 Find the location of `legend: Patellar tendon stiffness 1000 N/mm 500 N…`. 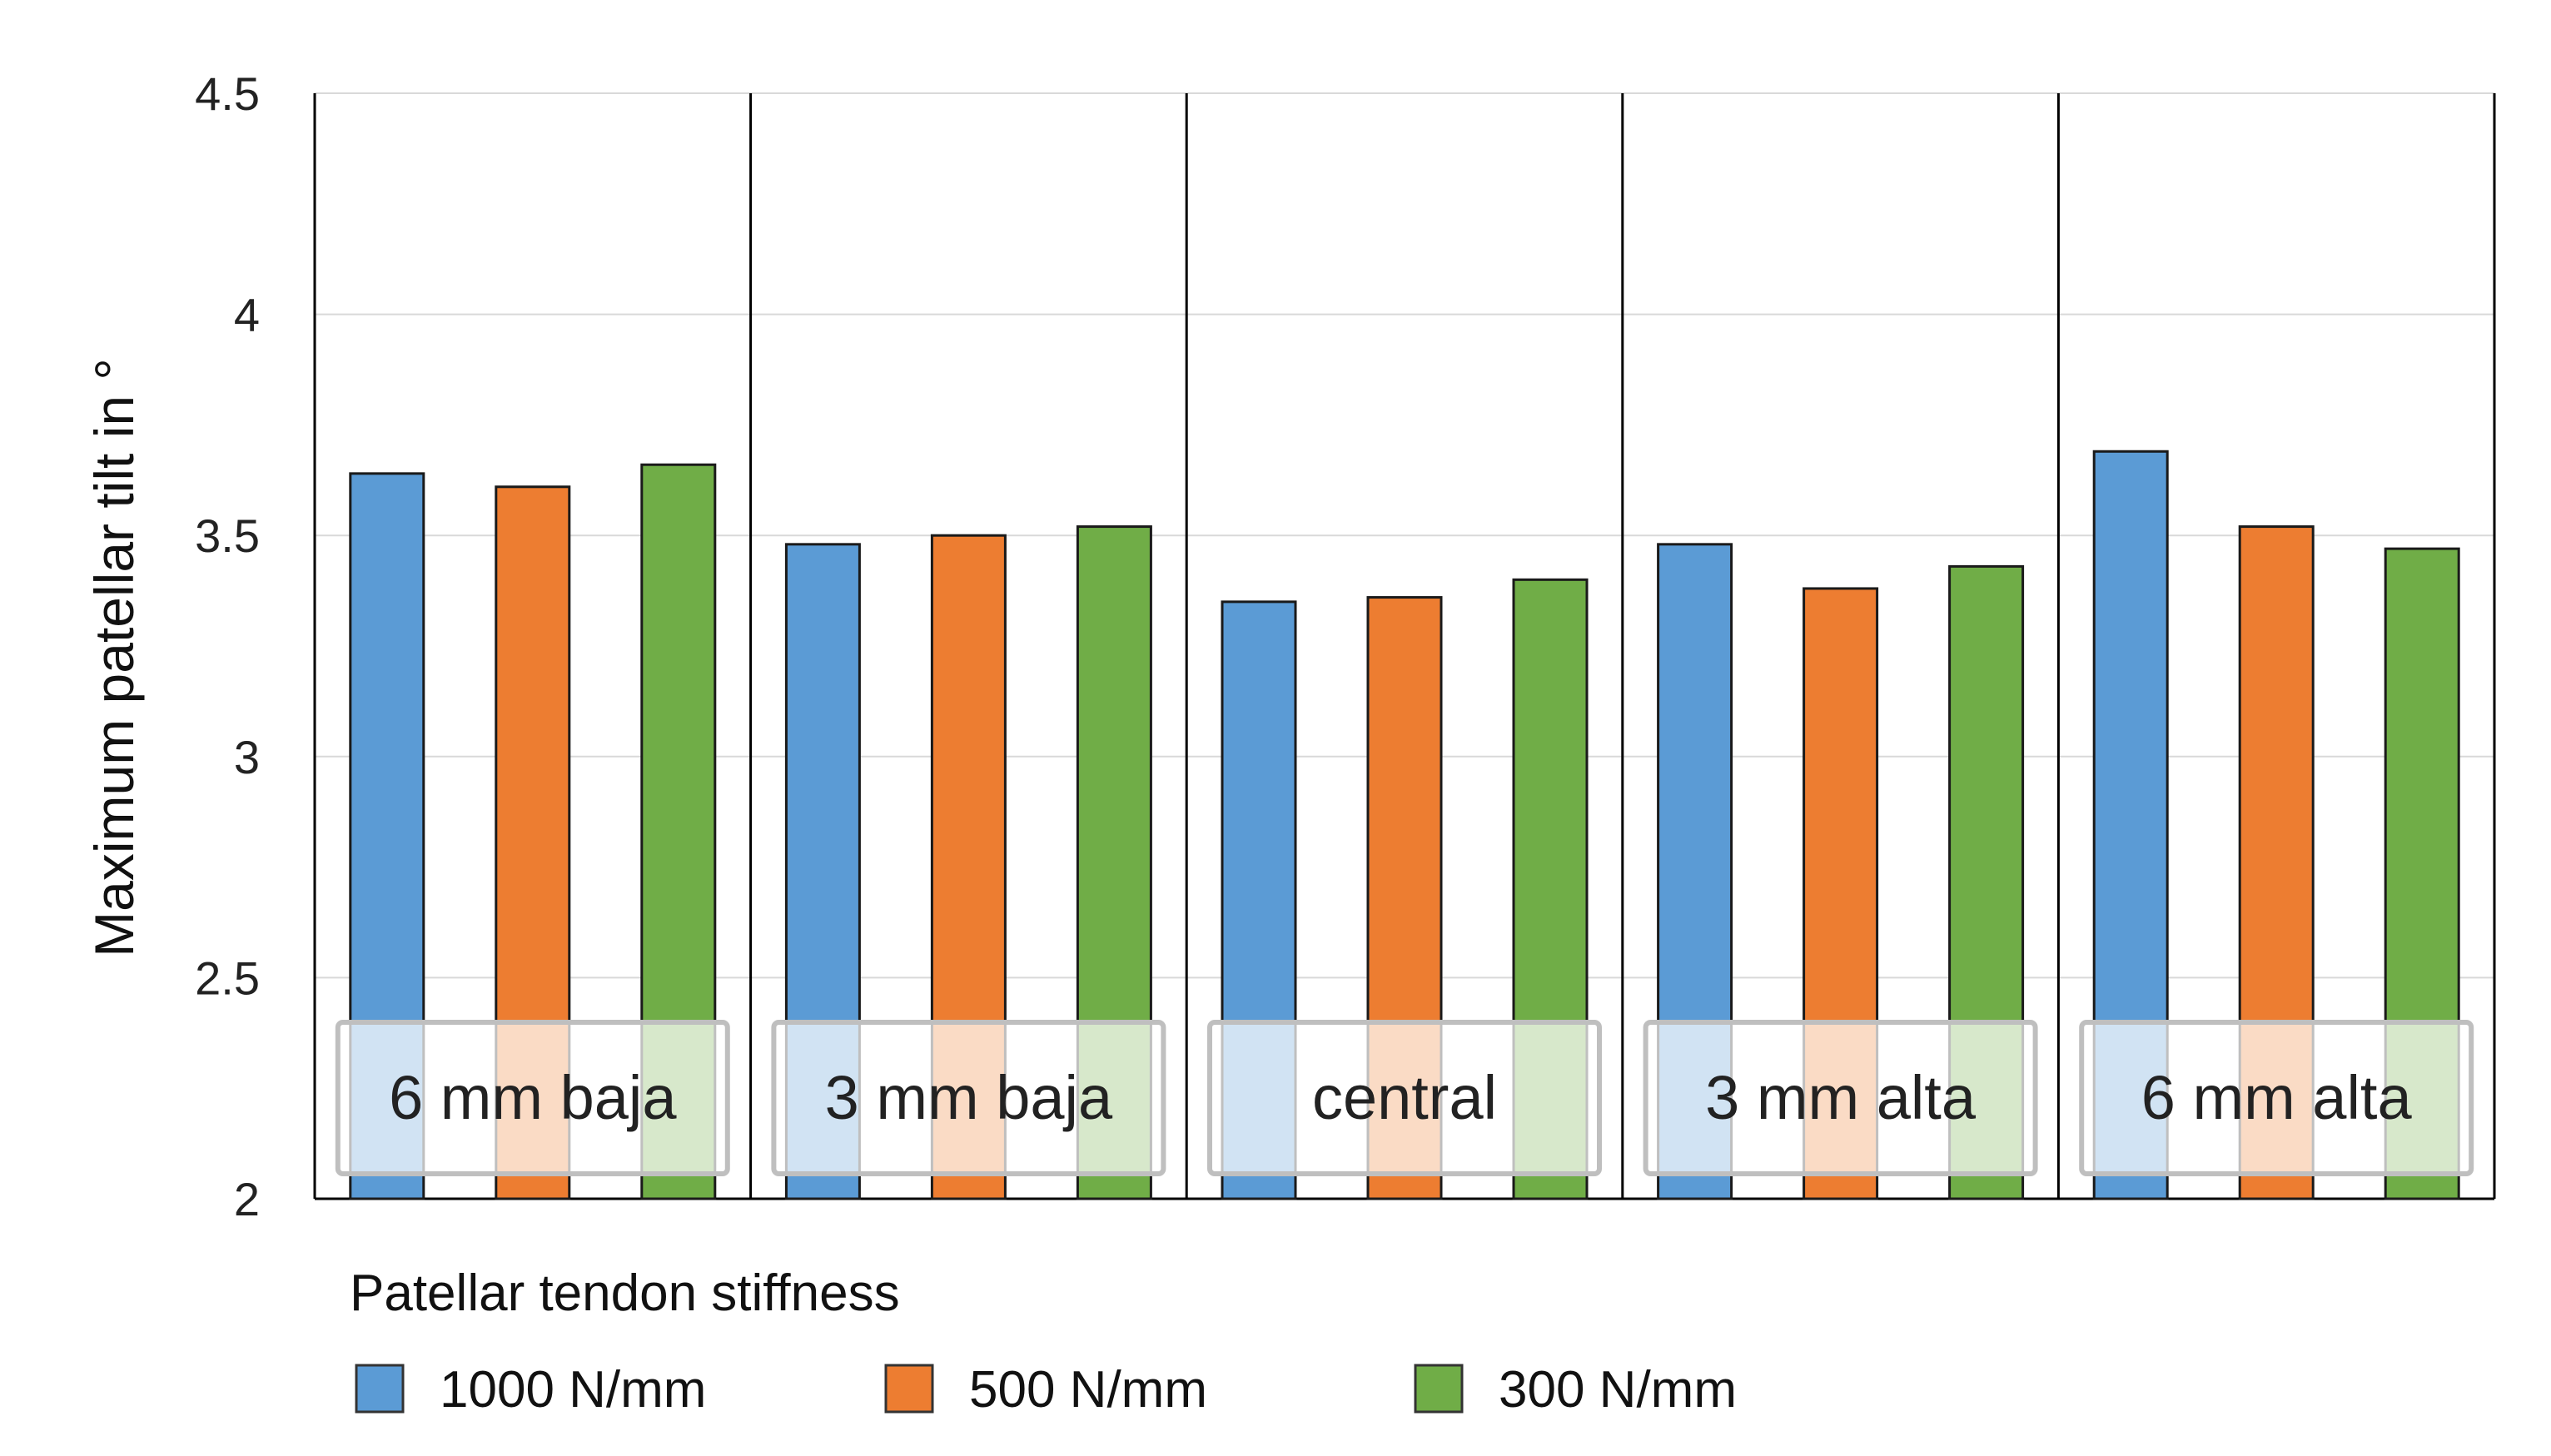

legend: Patellar tendon stiffness 1000 N/mm 500 N… is located at coordinates (1043, 1342).